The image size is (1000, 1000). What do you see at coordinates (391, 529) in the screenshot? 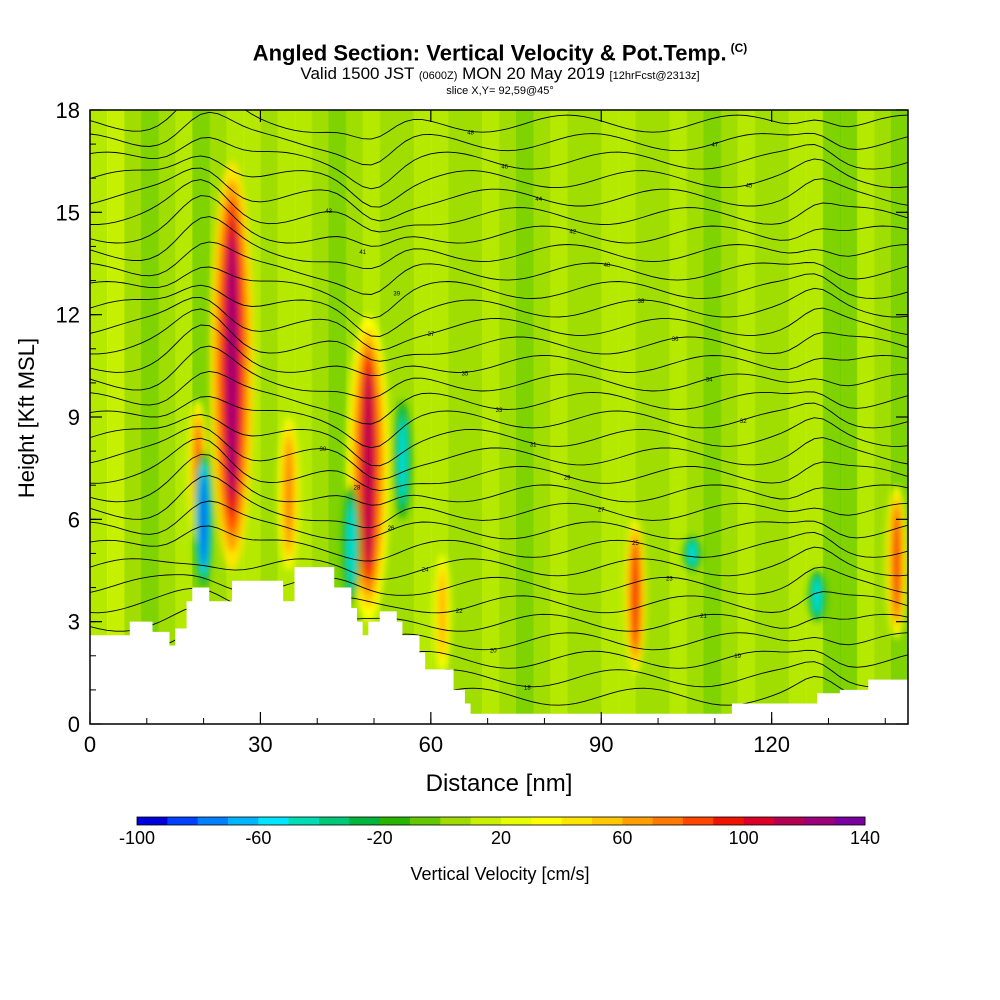
I see `contour-label: 26` at bounding box center [391, 529].